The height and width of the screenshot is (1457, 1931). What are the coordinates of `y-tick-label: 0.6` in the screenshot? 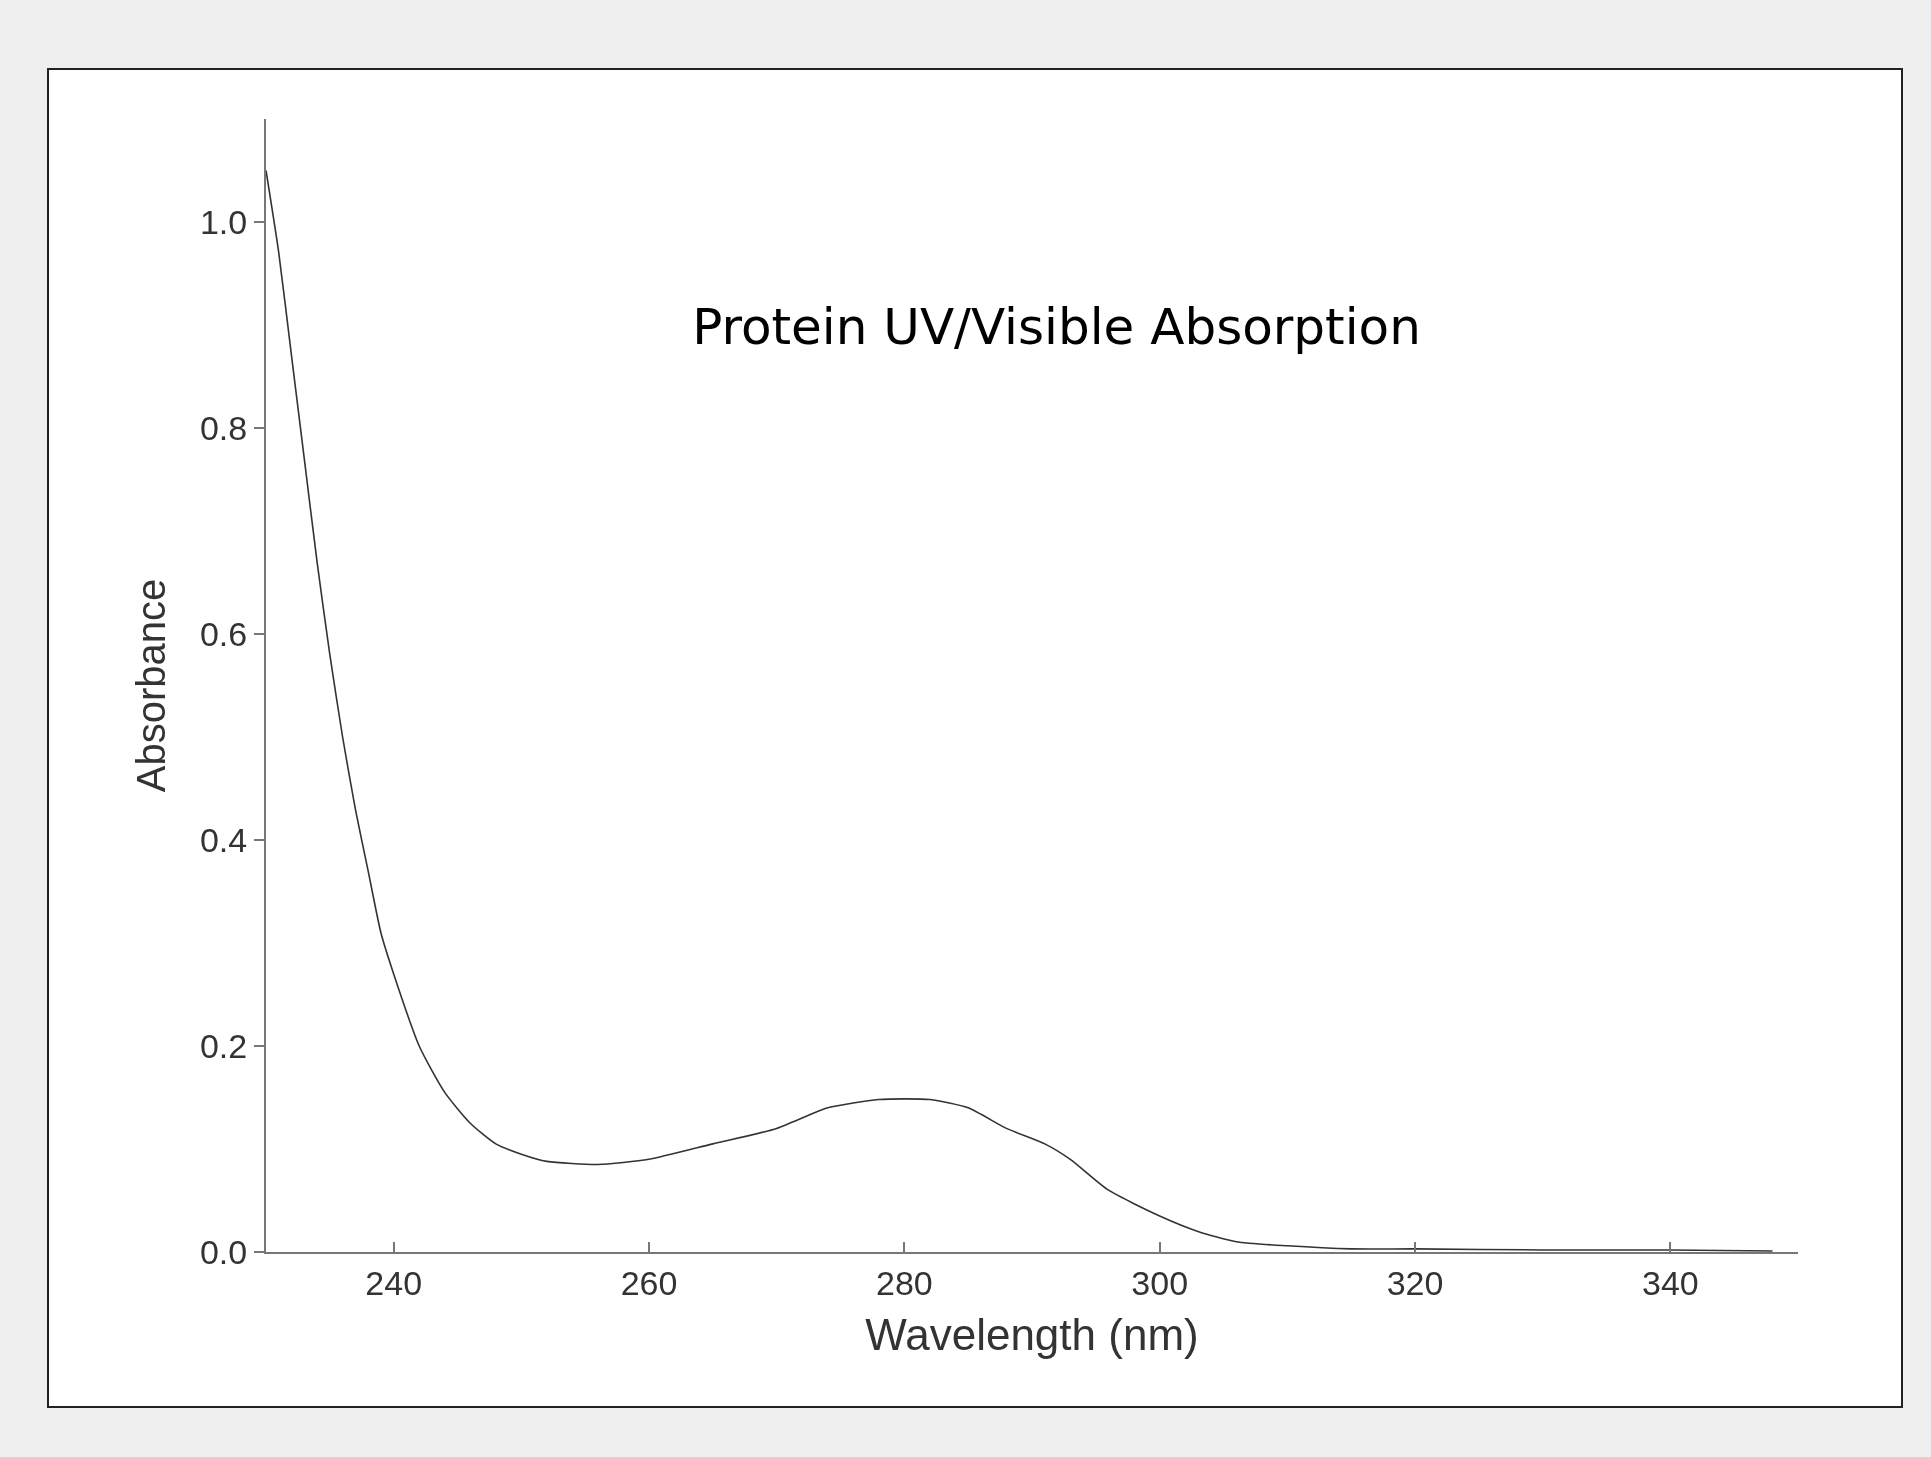 It's located at (223, 633).